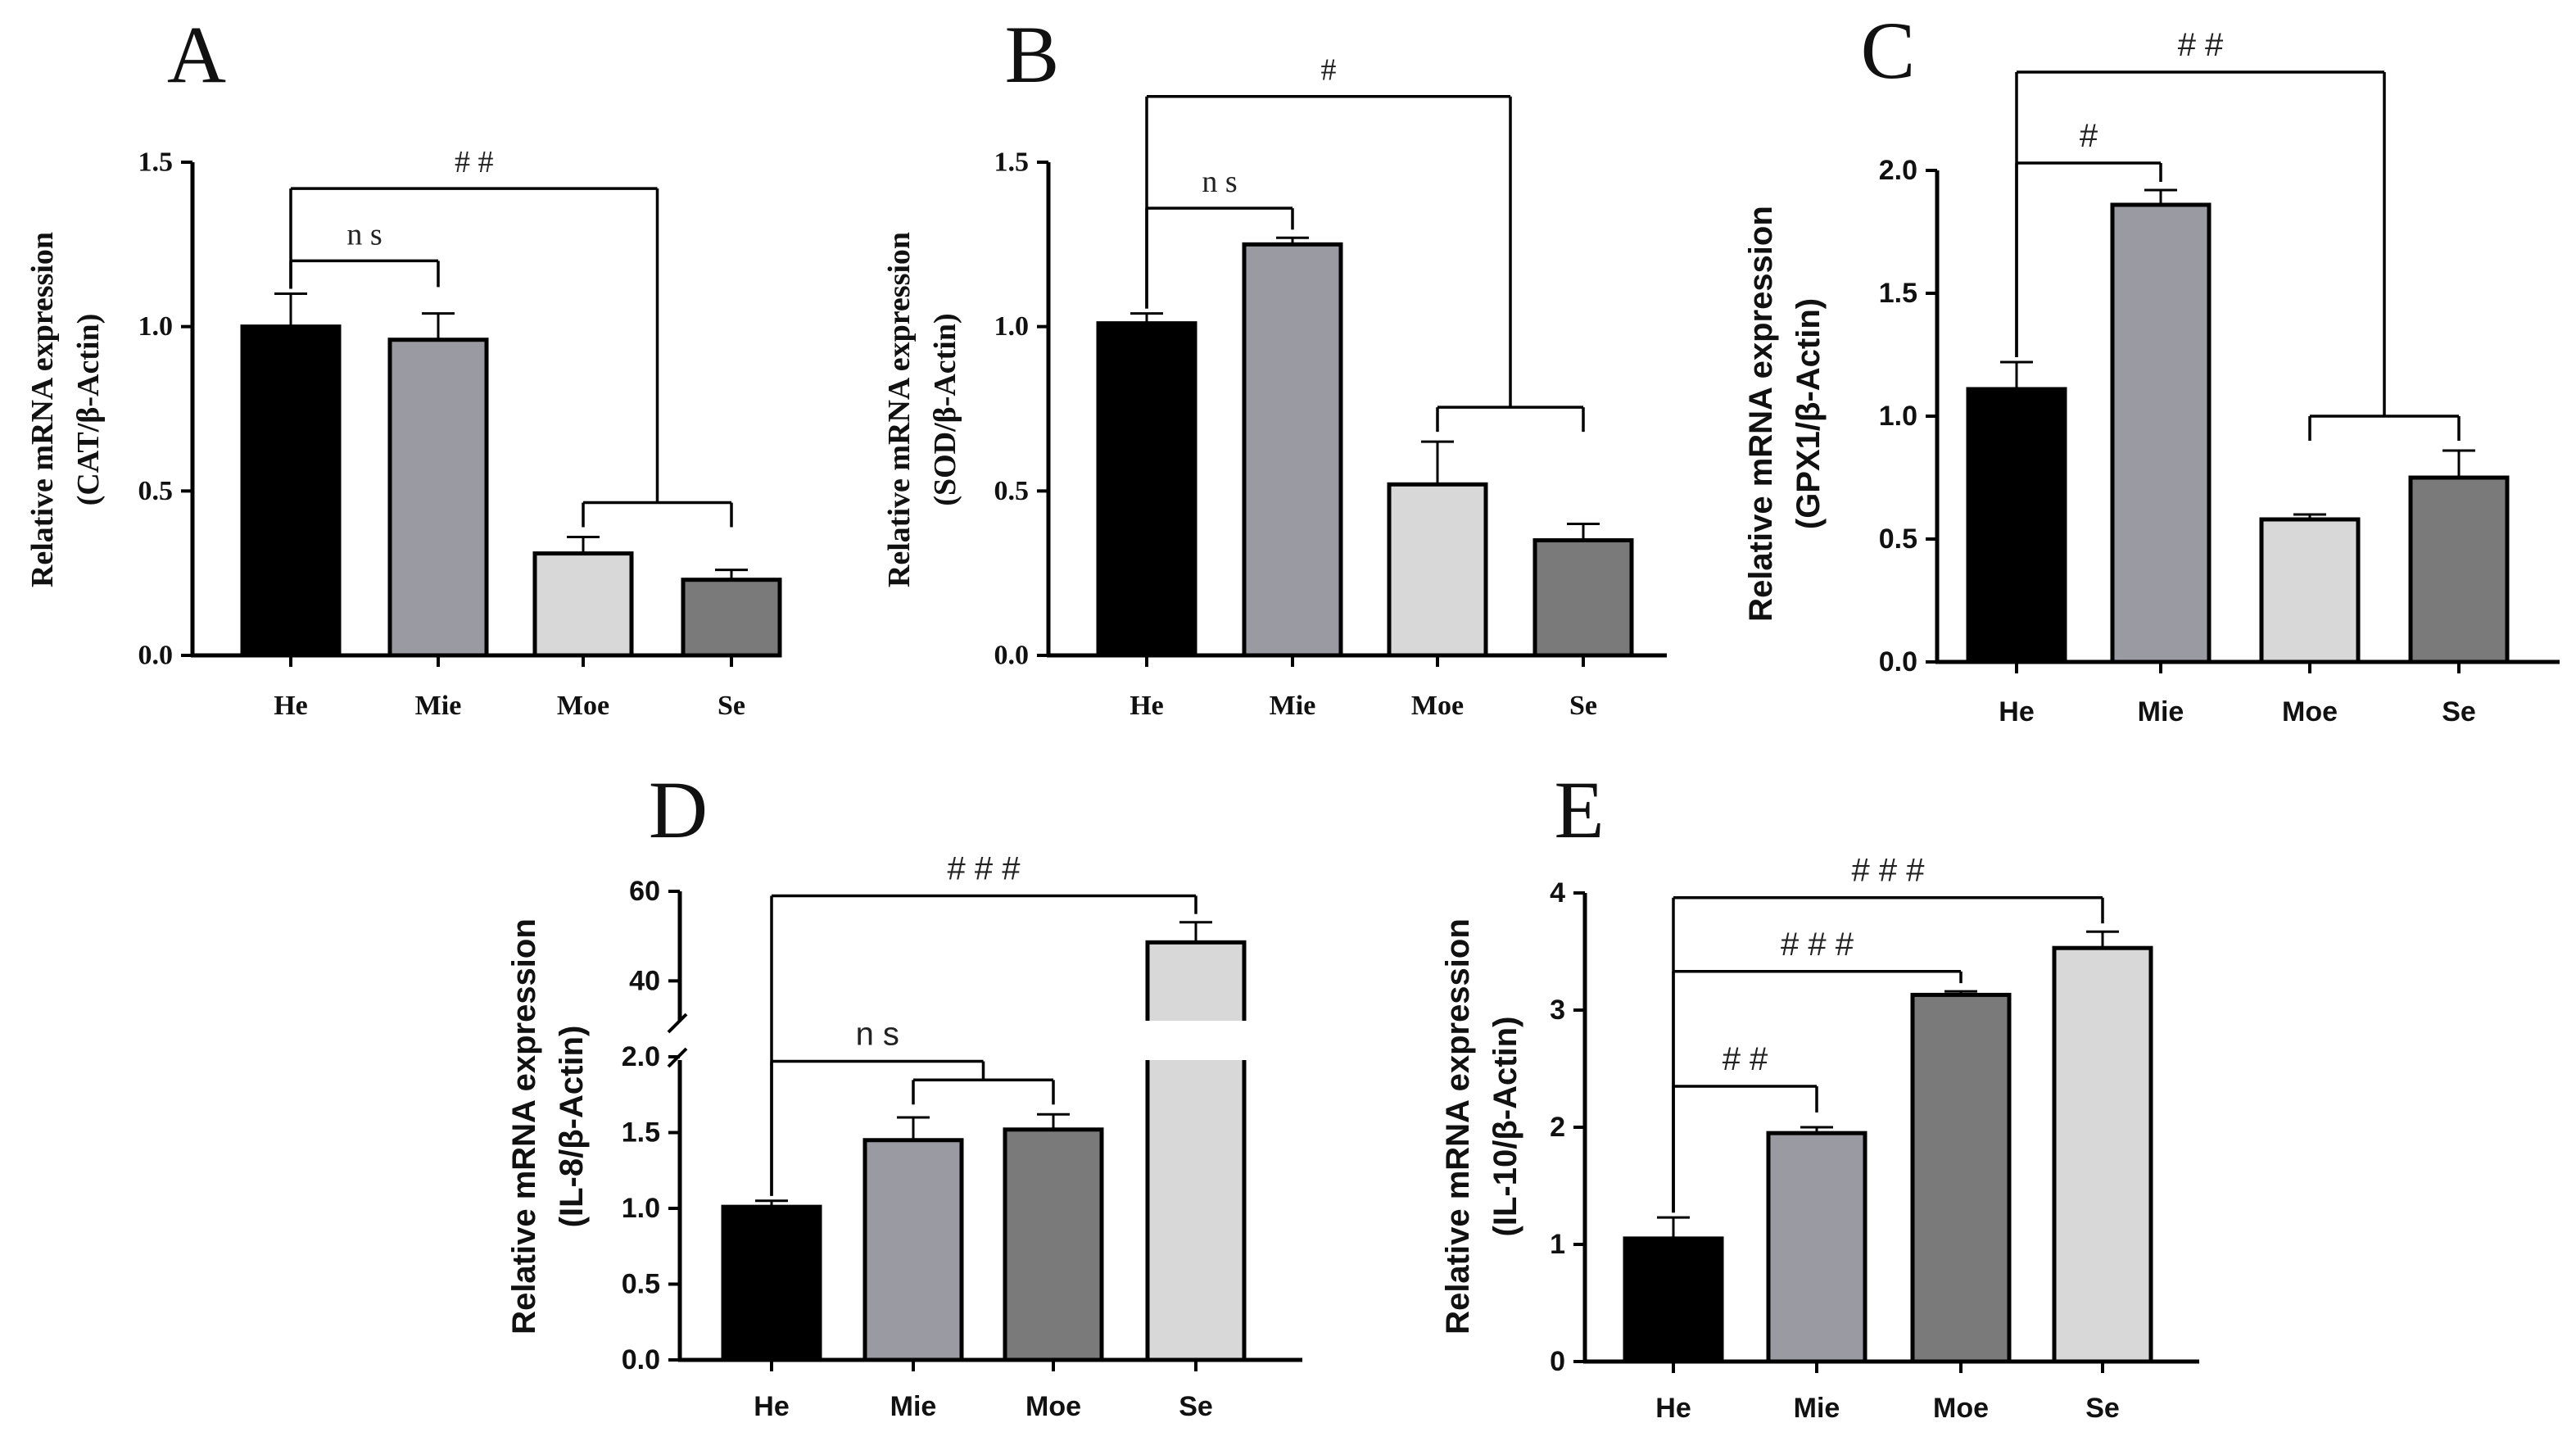  What do you see at coordinates (1032, 54) in the screenshot?
I see `panel-letter: B` at bounding box center [1032, 54].